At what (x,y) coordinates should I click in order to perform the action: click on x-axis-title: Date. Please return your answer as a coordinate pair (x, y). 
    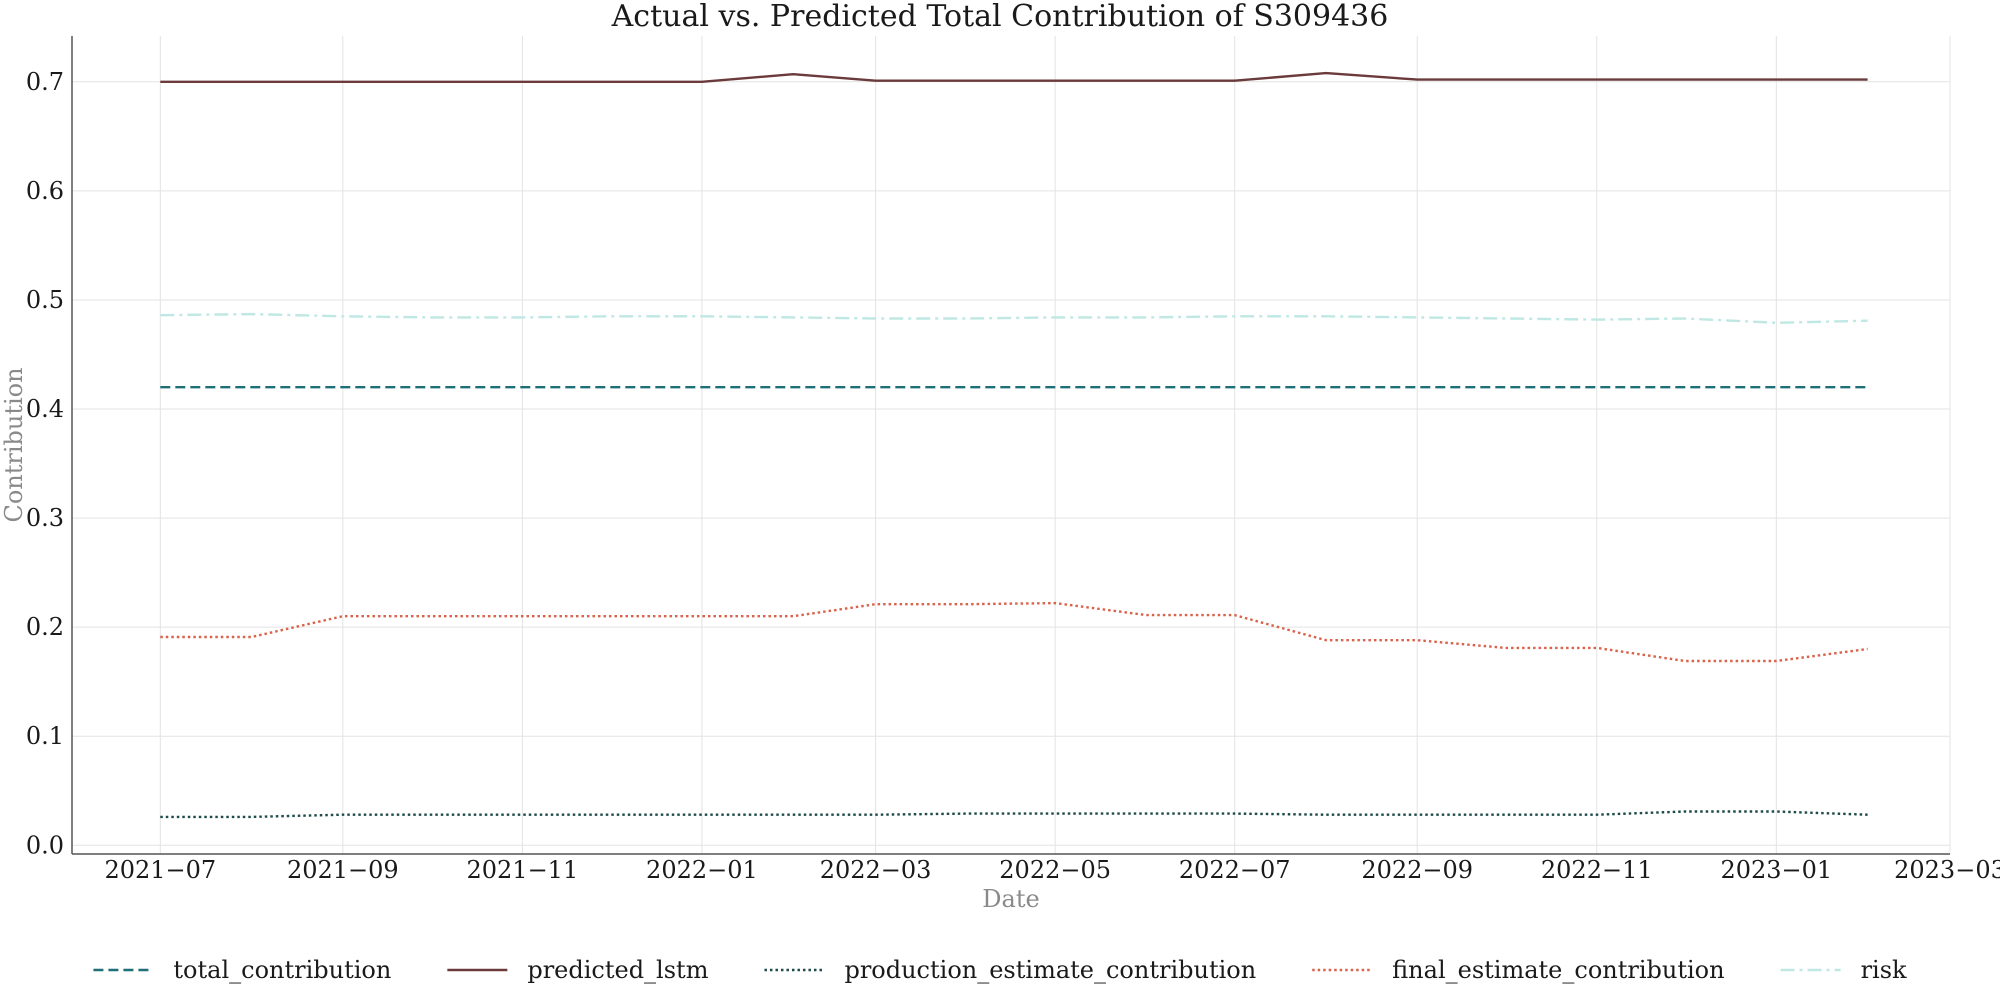
    Looking at the image, I should click on (1010, 899).